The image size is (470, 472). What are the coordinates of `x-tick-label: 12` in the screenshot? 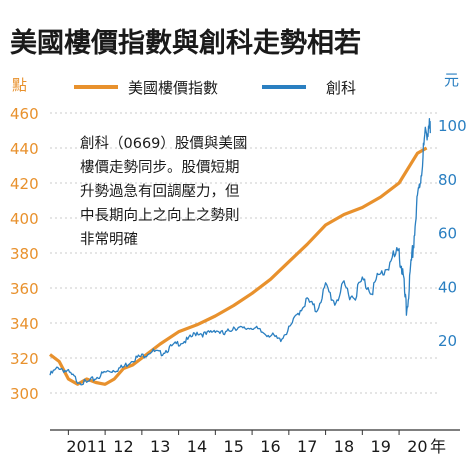 It's located at (123, 446).